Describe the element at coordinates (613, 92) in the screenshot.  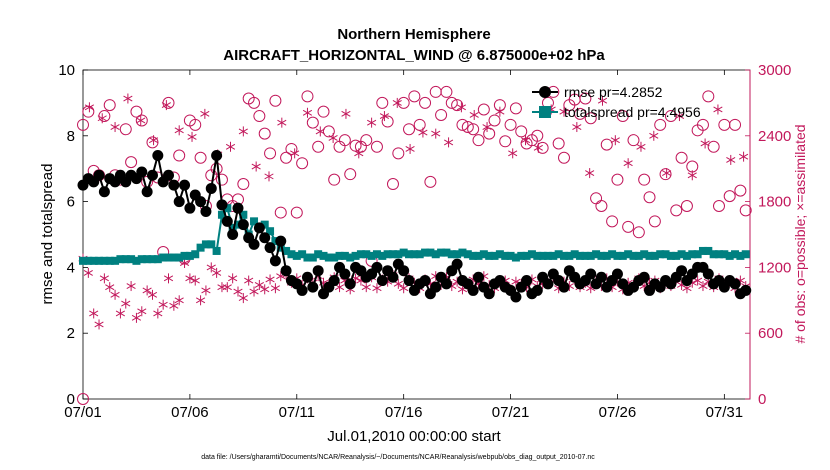
I see `legend-rmse-label: rmse pr=4.2852` at that location.